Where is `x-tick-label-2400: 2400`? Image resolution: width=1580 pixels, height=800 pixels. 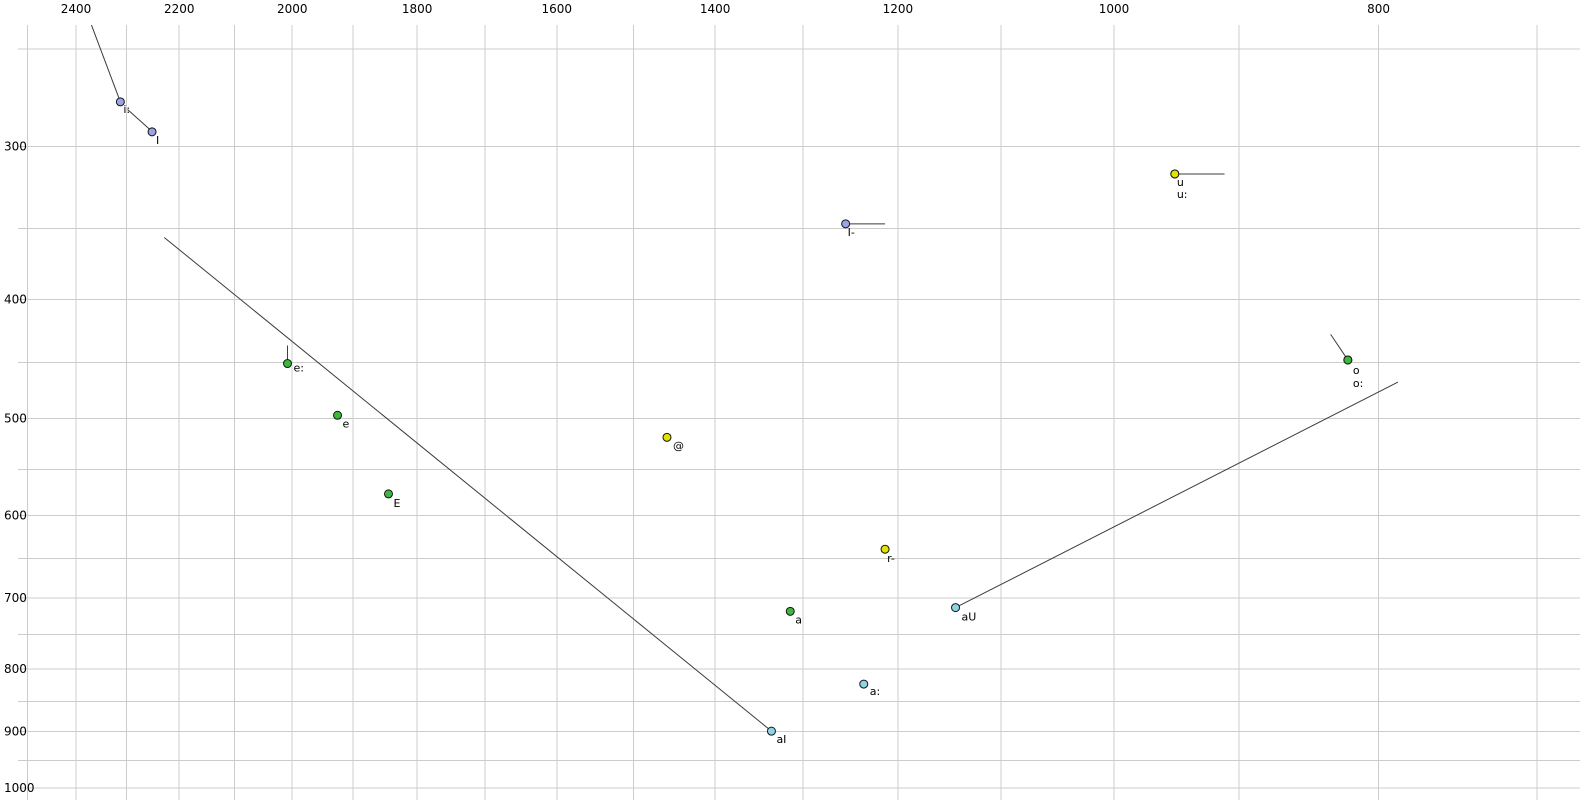
x-tick-label-2400: 2400 is located at coordinates (76, 9).